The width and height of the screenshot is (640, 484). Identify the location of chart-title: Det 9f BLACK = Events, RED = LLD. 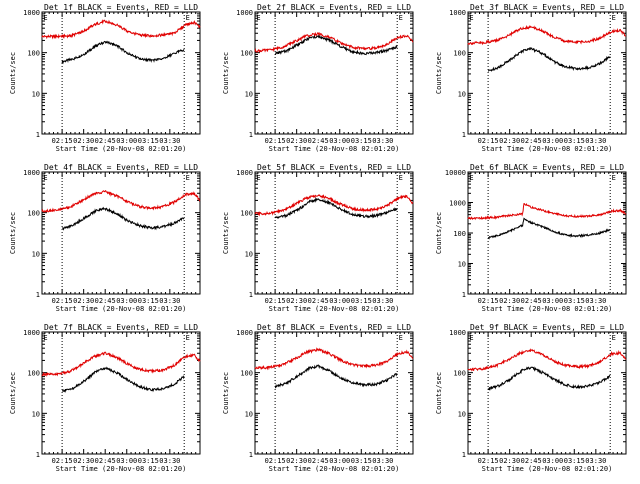
(547, 327).